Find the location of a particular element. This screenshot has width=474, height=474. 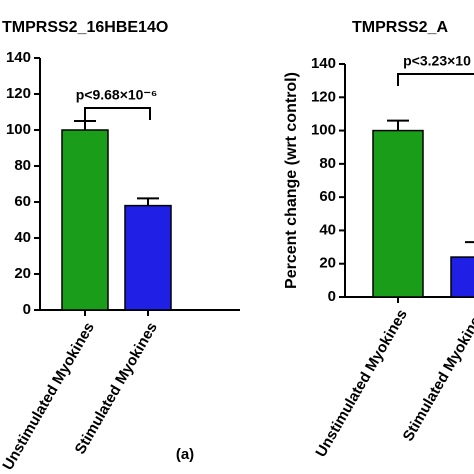

chart-title: TMPRSS2_16HBE14O is located at coordinates (85, 27).